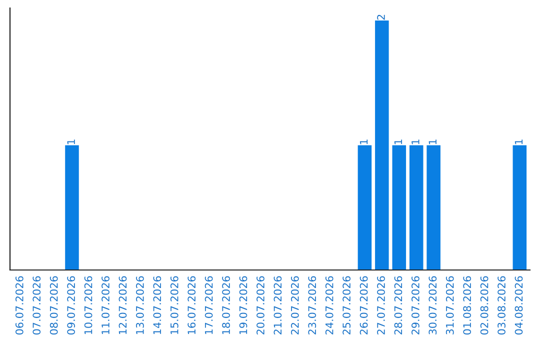 This screenshot has width=540, height=340. What do you see at coordinates (329, 305) in the screenshot?
I see `x-tick-label: 24.07.2026` at bounding box center [329, 305].